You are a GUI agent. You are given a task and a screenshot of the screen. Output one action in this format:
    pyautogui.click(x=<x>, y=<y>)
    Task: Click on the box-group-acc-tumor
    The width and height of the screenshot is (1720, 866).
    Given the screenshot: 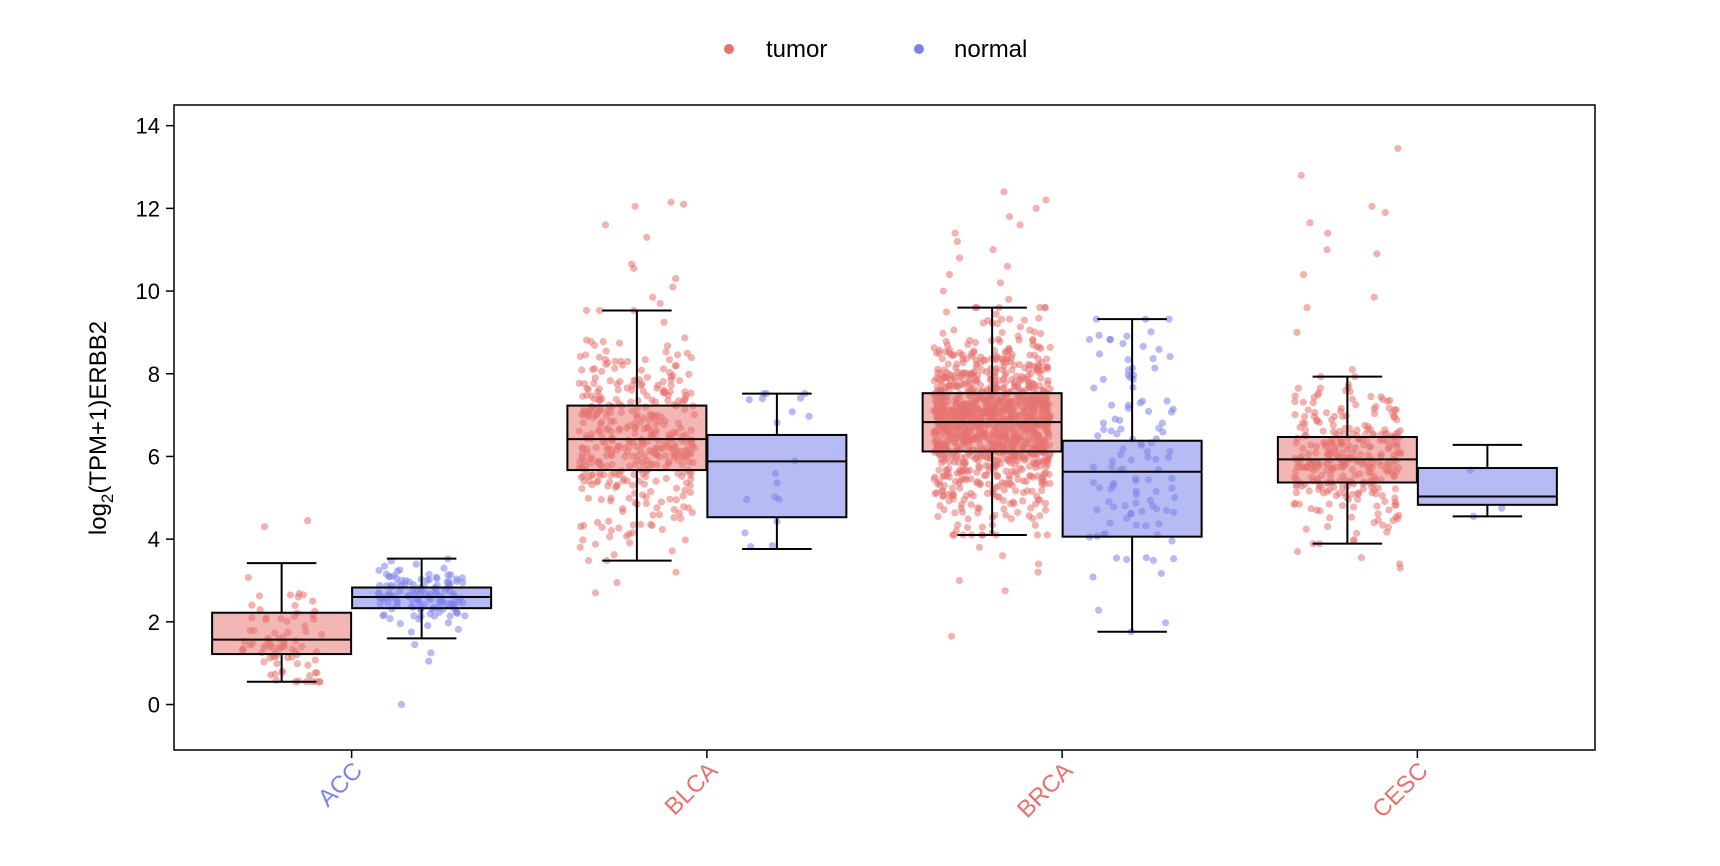 What is the action you would take?
    pyautogui.click(x=282, y=601)
    